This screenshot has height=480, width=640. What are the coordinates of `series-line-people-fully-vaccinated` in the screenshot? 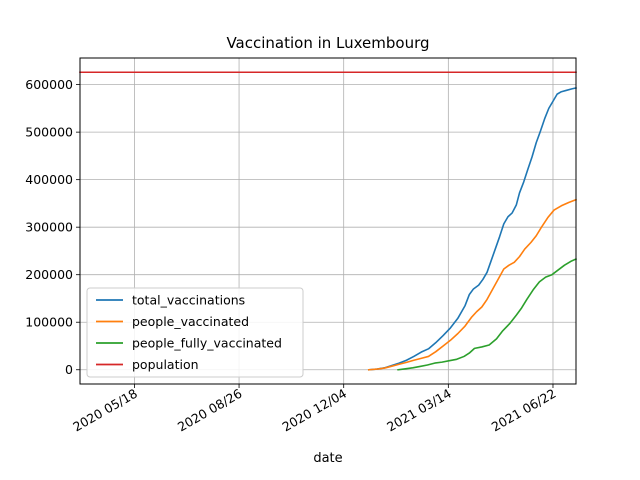 It's located at (487, 314).